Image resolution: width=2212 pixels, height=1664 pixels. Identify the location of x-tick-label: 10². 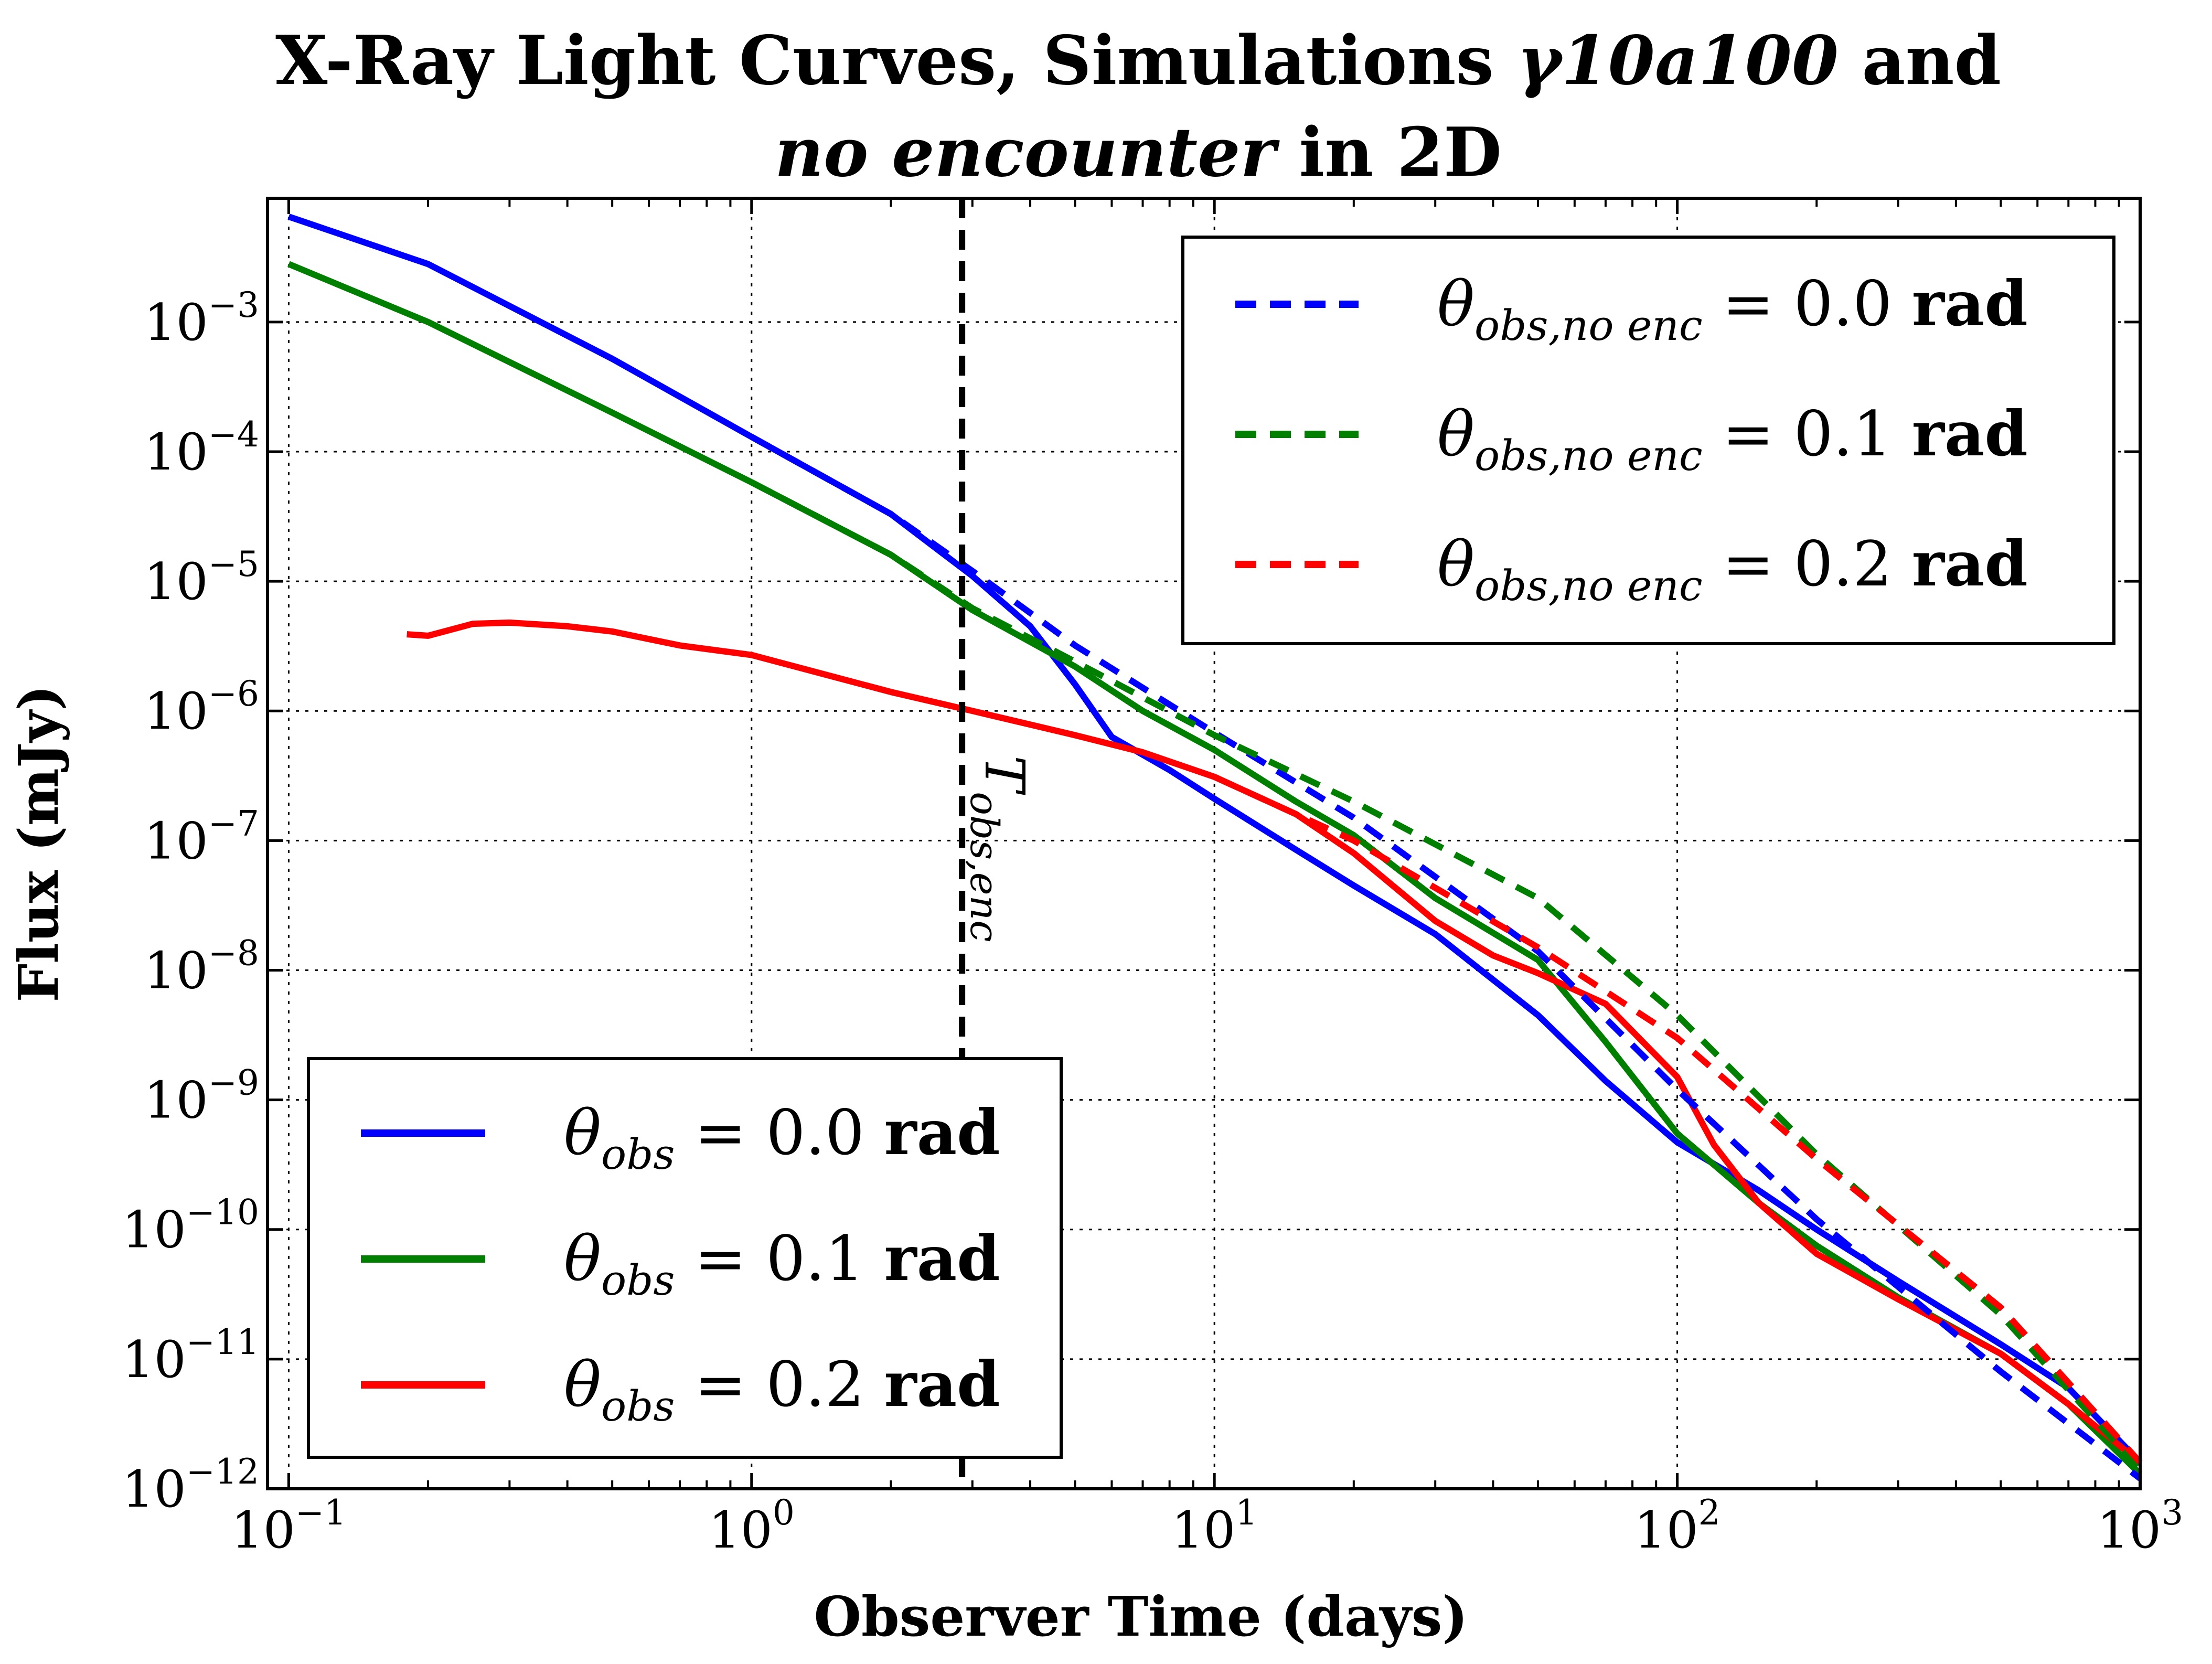
(1677, 1526).